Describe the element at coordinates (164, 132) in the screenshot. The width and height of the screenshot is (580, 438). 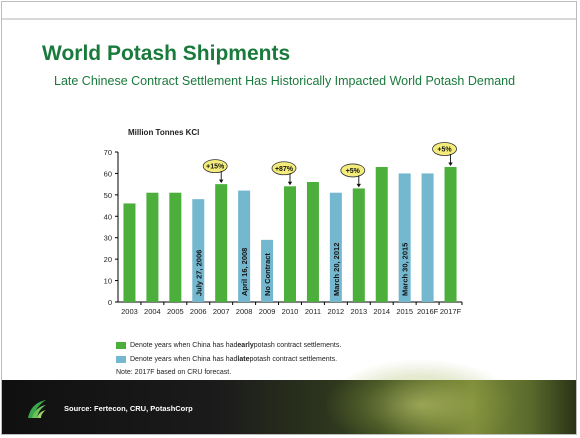
I see `y-axis-unit-label: Million Tonnes KCl` at that location.